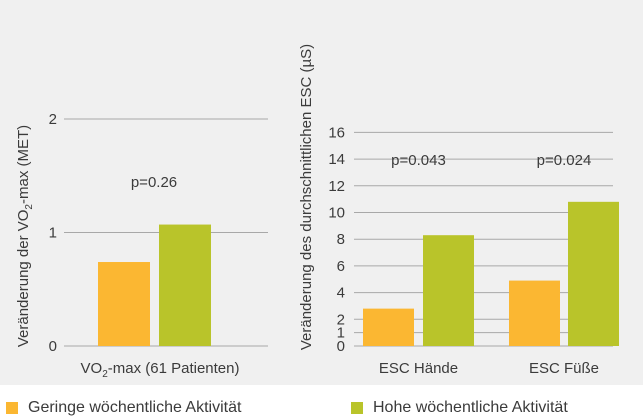  What do you see at coordinates (336, 159) in the screenshot?
I see `chart2-ytick-label: 14` at bounding box center [336, 159].